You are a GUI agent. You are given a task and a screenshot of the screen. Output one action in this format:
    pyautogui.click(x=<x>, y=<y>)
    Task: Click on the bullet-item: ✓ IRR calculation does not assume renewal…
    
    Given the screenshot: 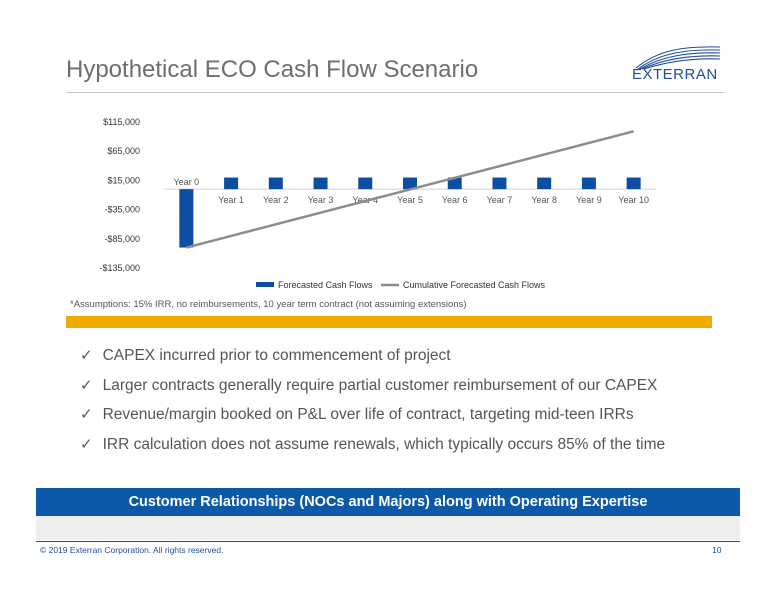 What is the action you would take?
    pyautogui.click(x=372, y=450)
    